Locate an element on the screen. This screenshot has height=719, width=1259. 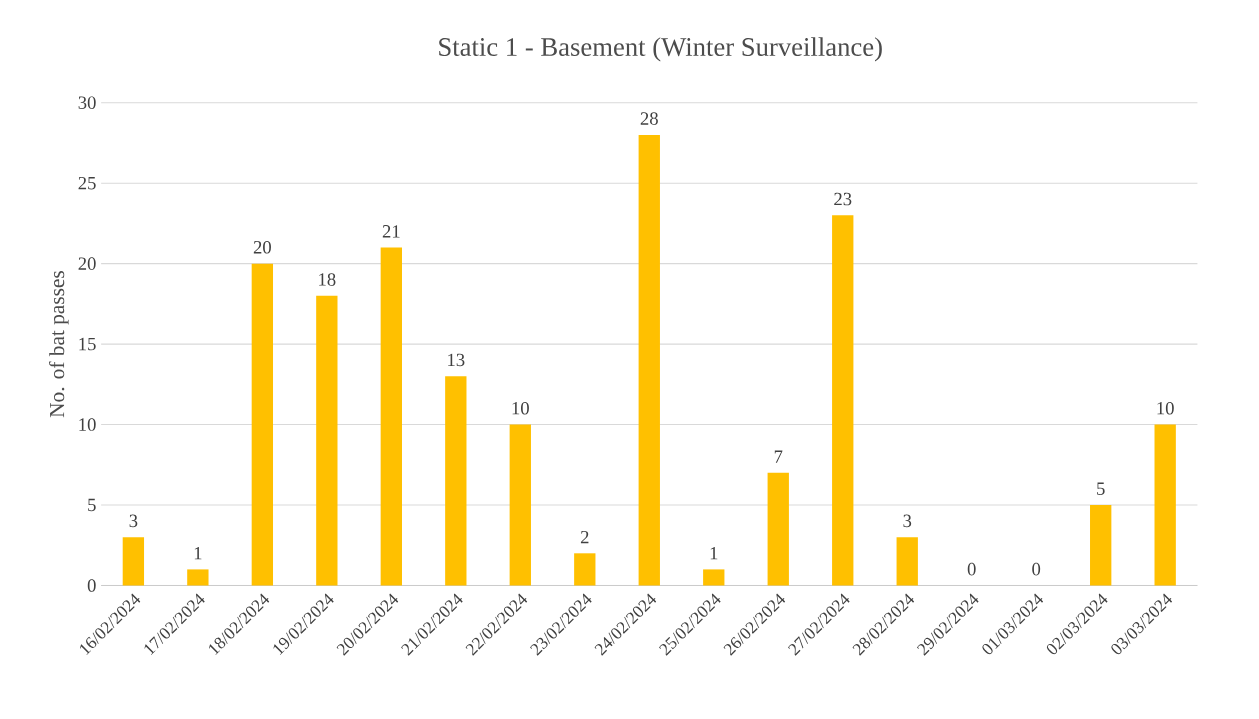
y-tick-label: 30 is located at coordinates (87, 103).